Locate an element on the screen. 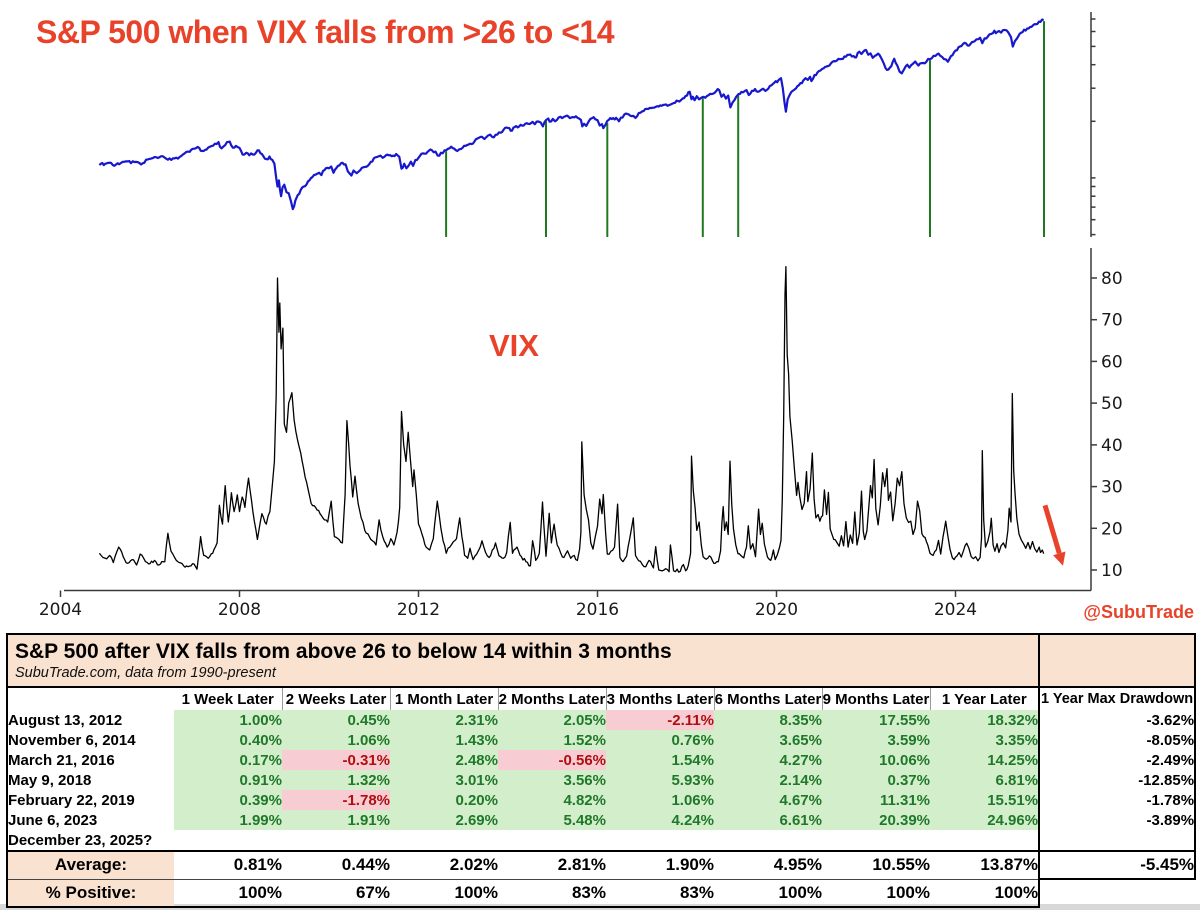 The image size is (1200, 910). value-cell: -0.31% is located at coordinates (336, 760).